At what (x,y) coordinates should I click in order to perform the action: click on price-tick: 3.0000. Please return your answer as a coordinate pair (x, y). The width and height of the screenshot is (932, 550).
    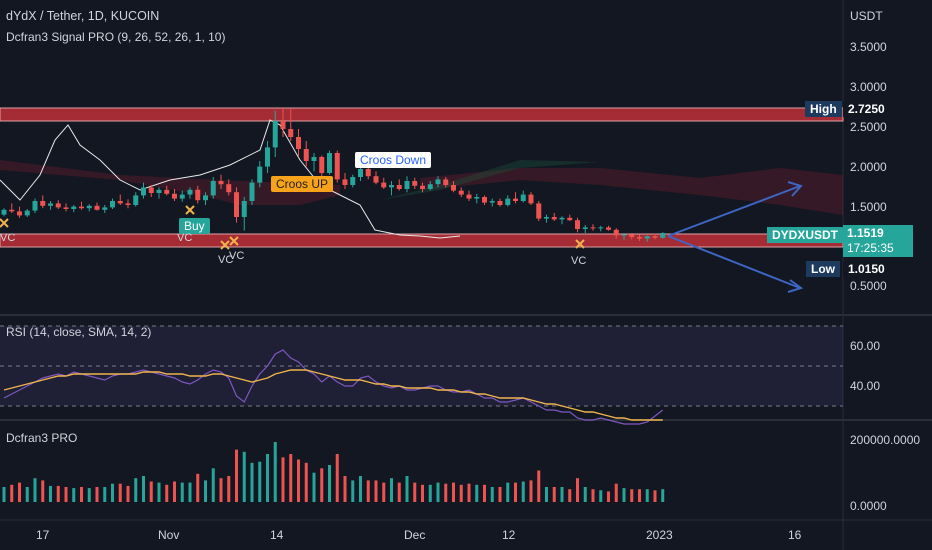
    Looking at the image, I should click on (868, 87).